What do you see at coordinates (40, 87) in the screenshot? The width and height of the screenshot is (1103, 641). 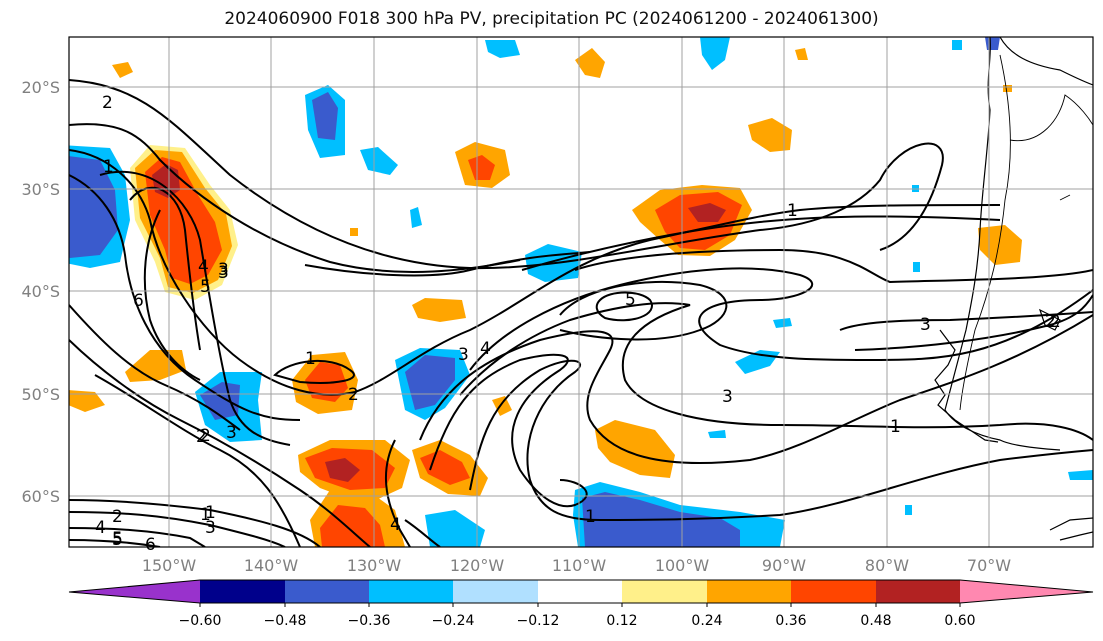 I see `lat-tick-label: 20°S` at bounding box center [40, 87].